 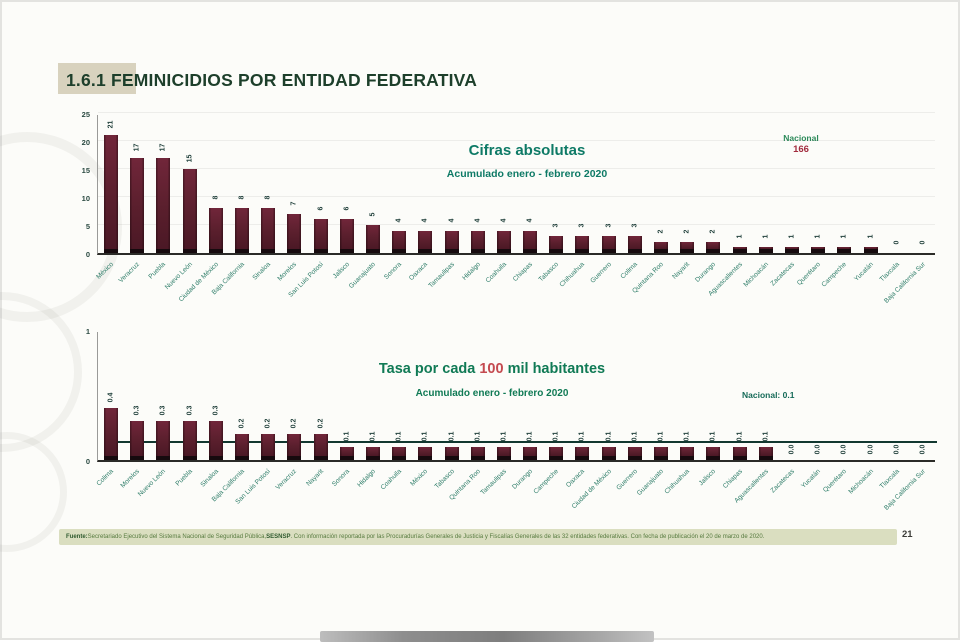 I want to click on bar-value-label: 8, so click(x=268, y=197).